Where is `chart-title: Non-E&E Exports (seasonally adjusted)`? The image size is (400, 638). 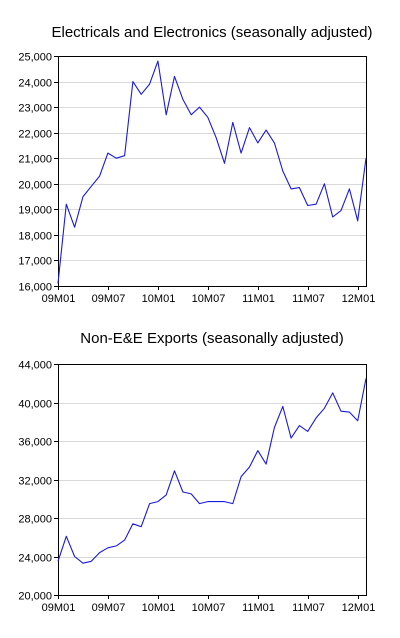 chart-title: Non-E&E Exports (seasonally adjusted) is located at coordinates (211, 338).